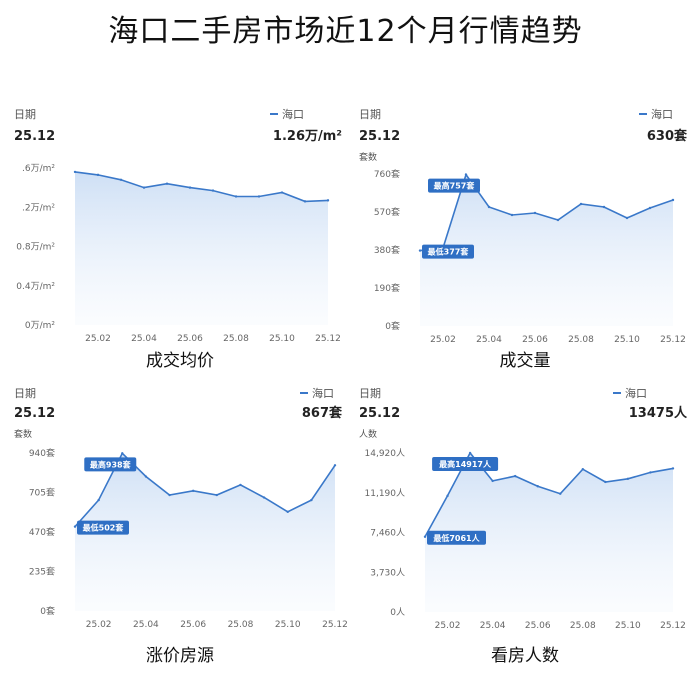 The height and width of the screenshot is (674, 691). Describe the element at coordinates (345, 31) in the screenshot. I see `page-title: 海口二手房市场近12个月行情趋势` at that location.